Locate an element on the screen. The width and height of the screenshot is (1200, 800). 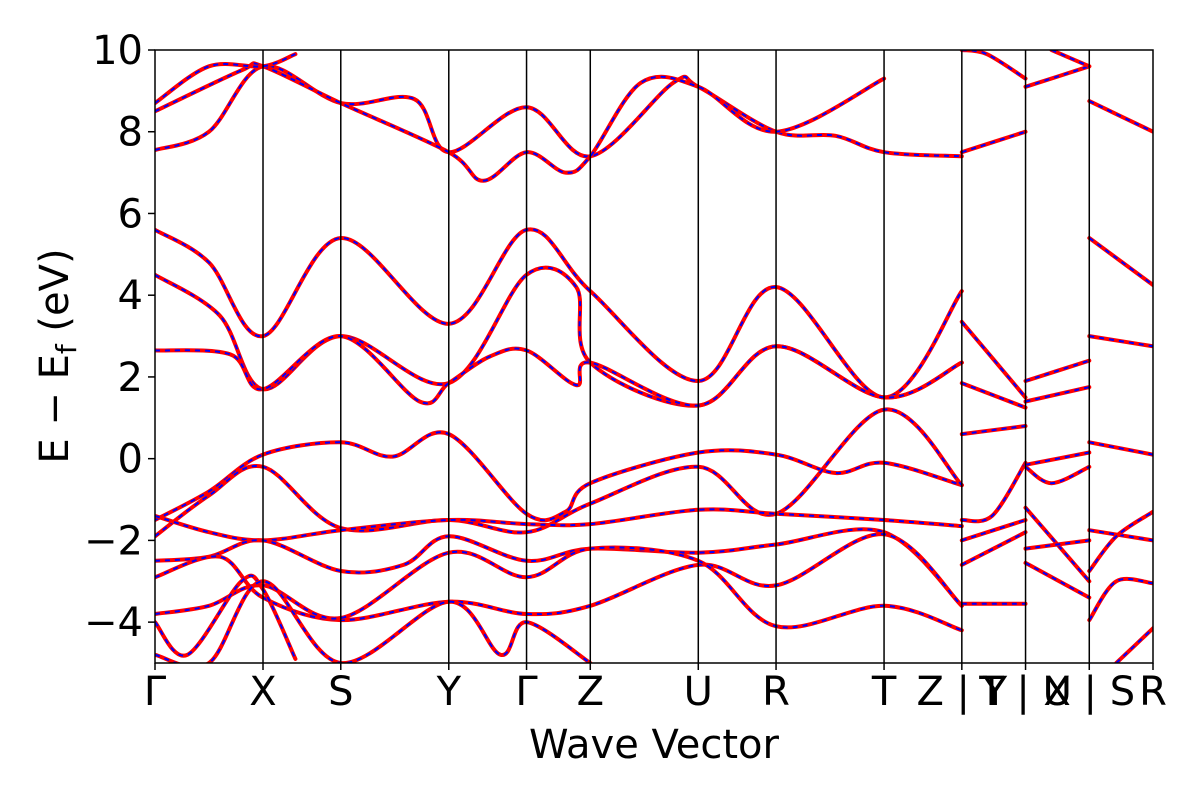
y-tick-label-1: 8 is located at coordinates (130, 133).